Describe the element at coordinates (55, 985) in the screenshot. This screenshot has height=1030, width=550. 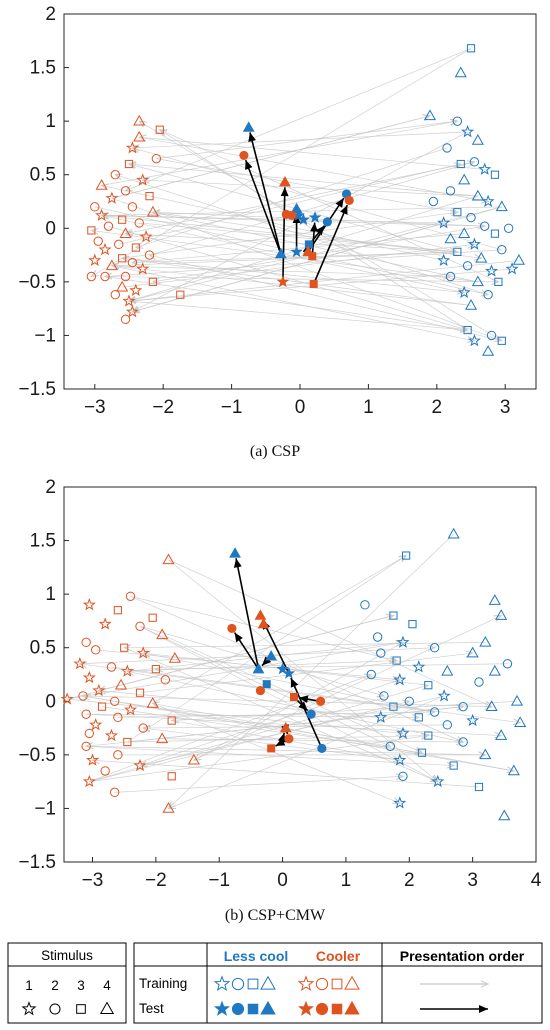
I see `legend-stimulus-number: 2` at that location.